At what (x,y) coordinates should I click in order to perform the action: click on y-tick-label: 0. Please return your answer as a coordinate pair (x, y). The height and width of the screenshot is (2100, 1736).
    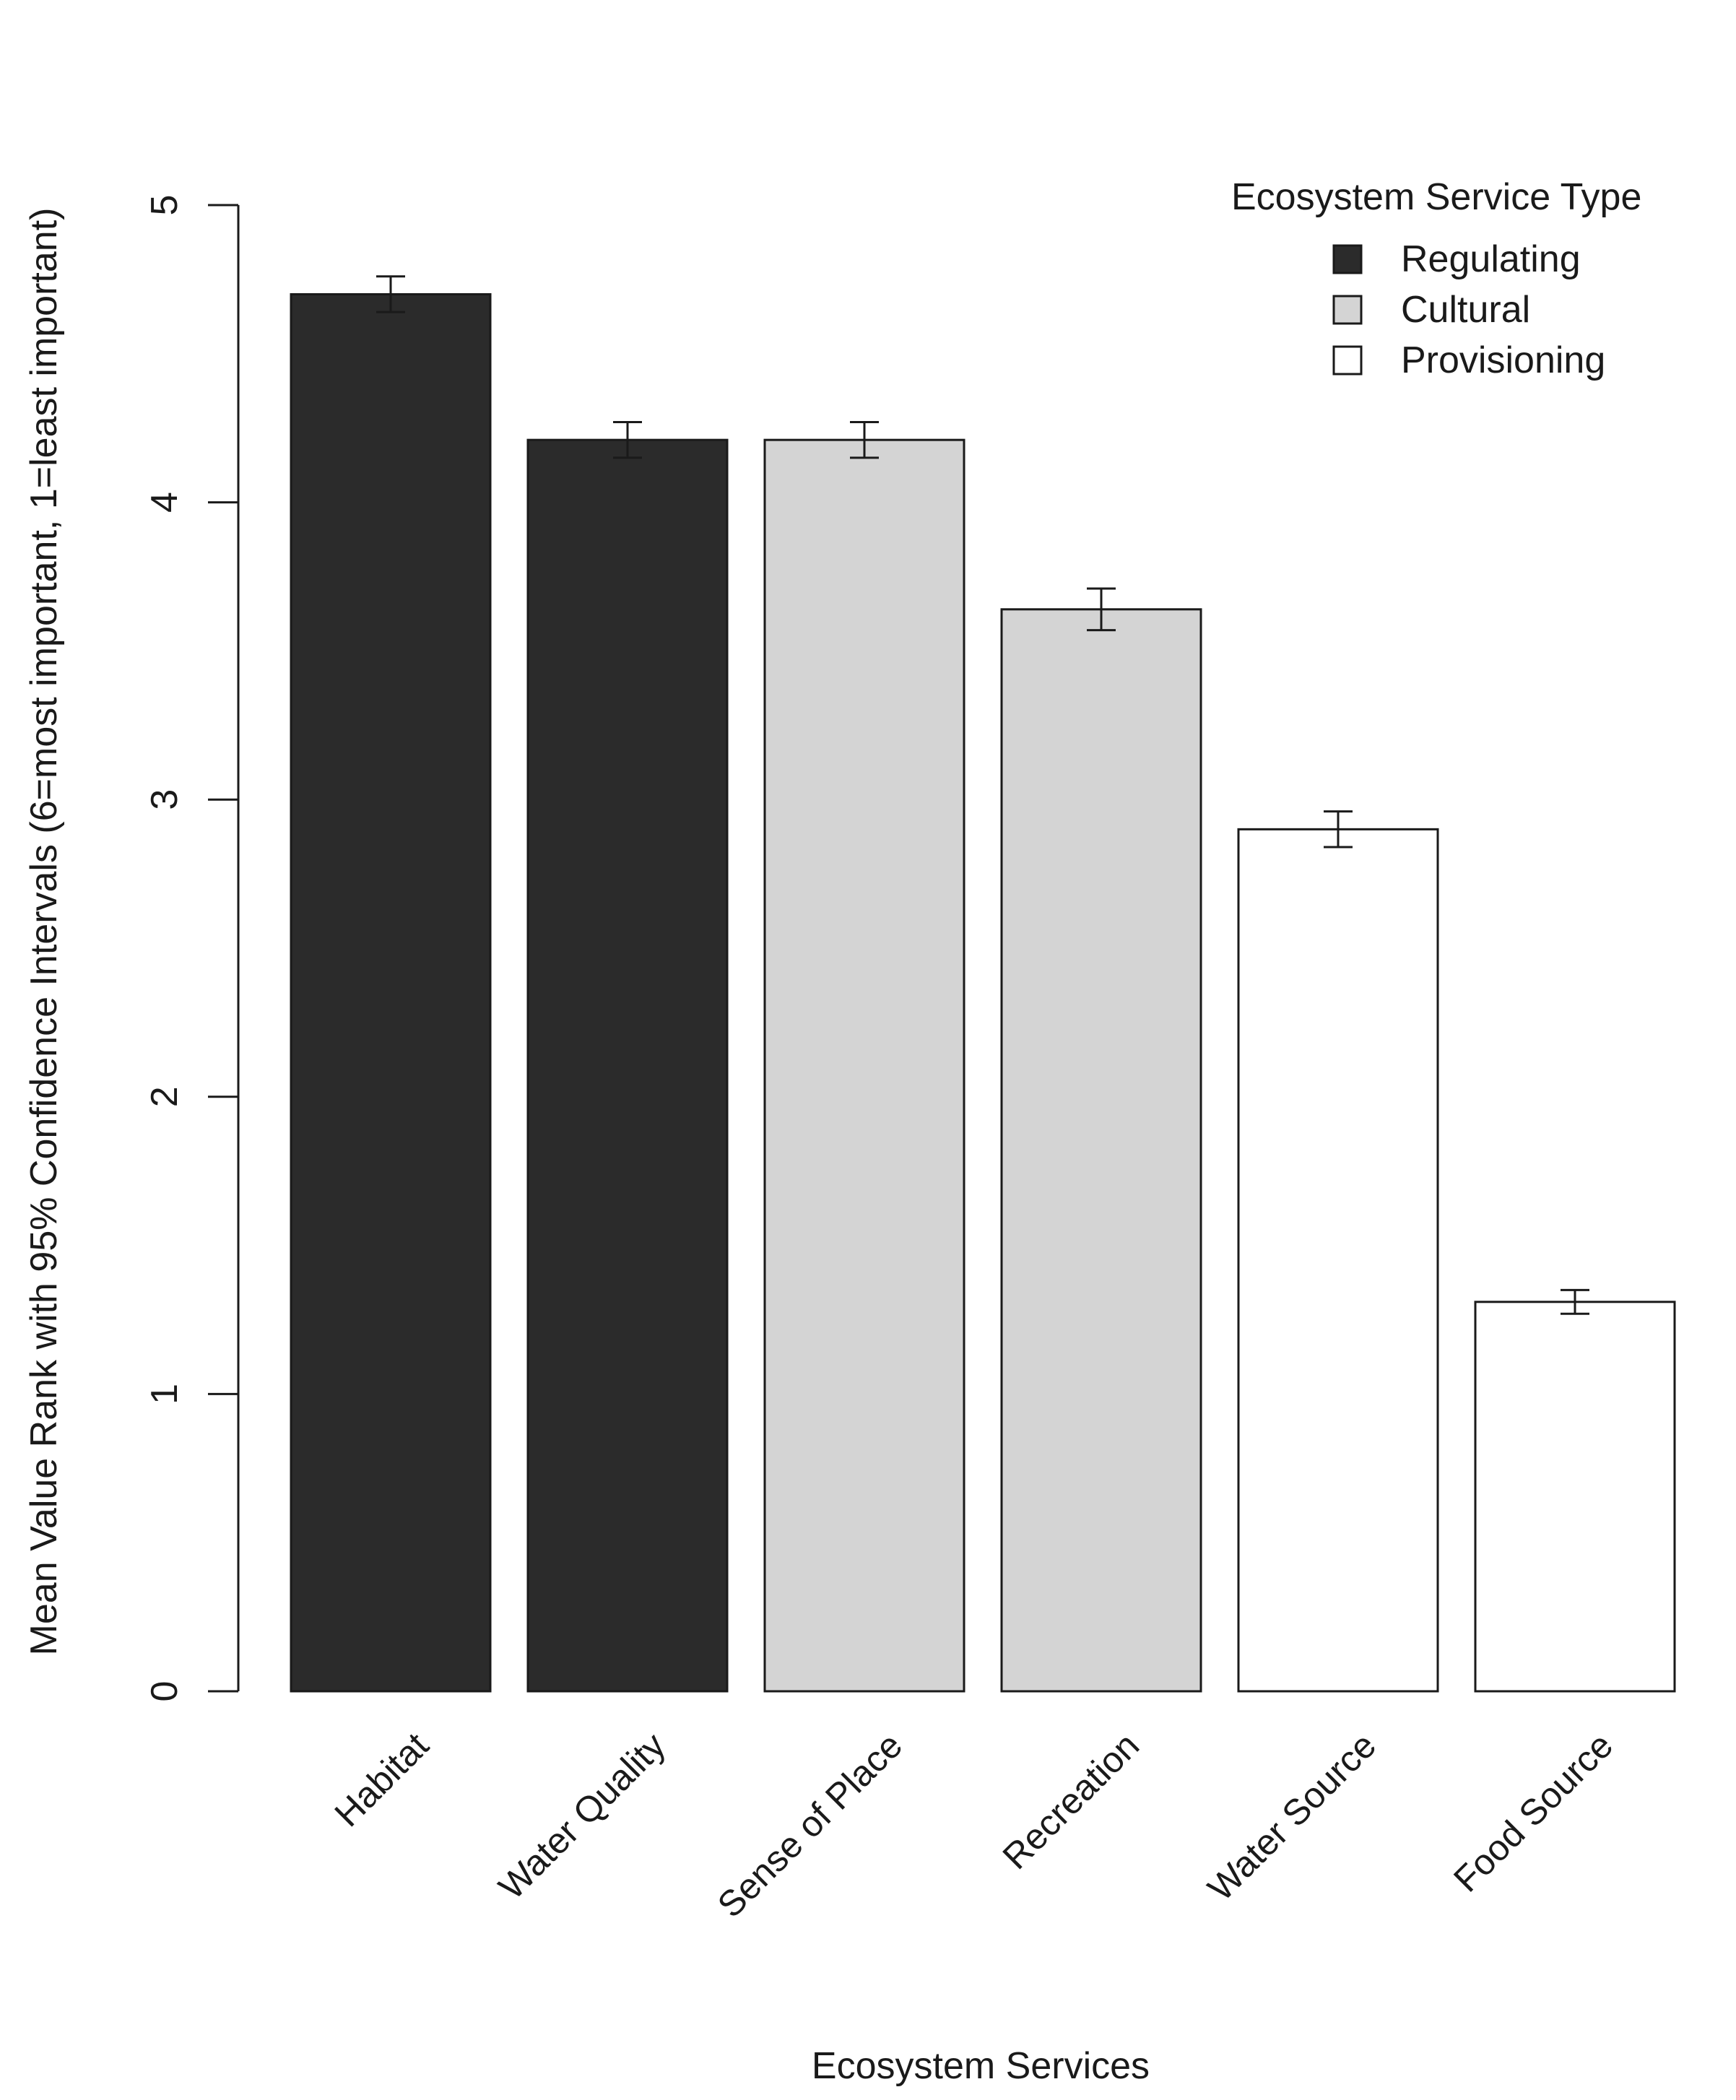
    Looking at the image, I should click on (165, 1692).